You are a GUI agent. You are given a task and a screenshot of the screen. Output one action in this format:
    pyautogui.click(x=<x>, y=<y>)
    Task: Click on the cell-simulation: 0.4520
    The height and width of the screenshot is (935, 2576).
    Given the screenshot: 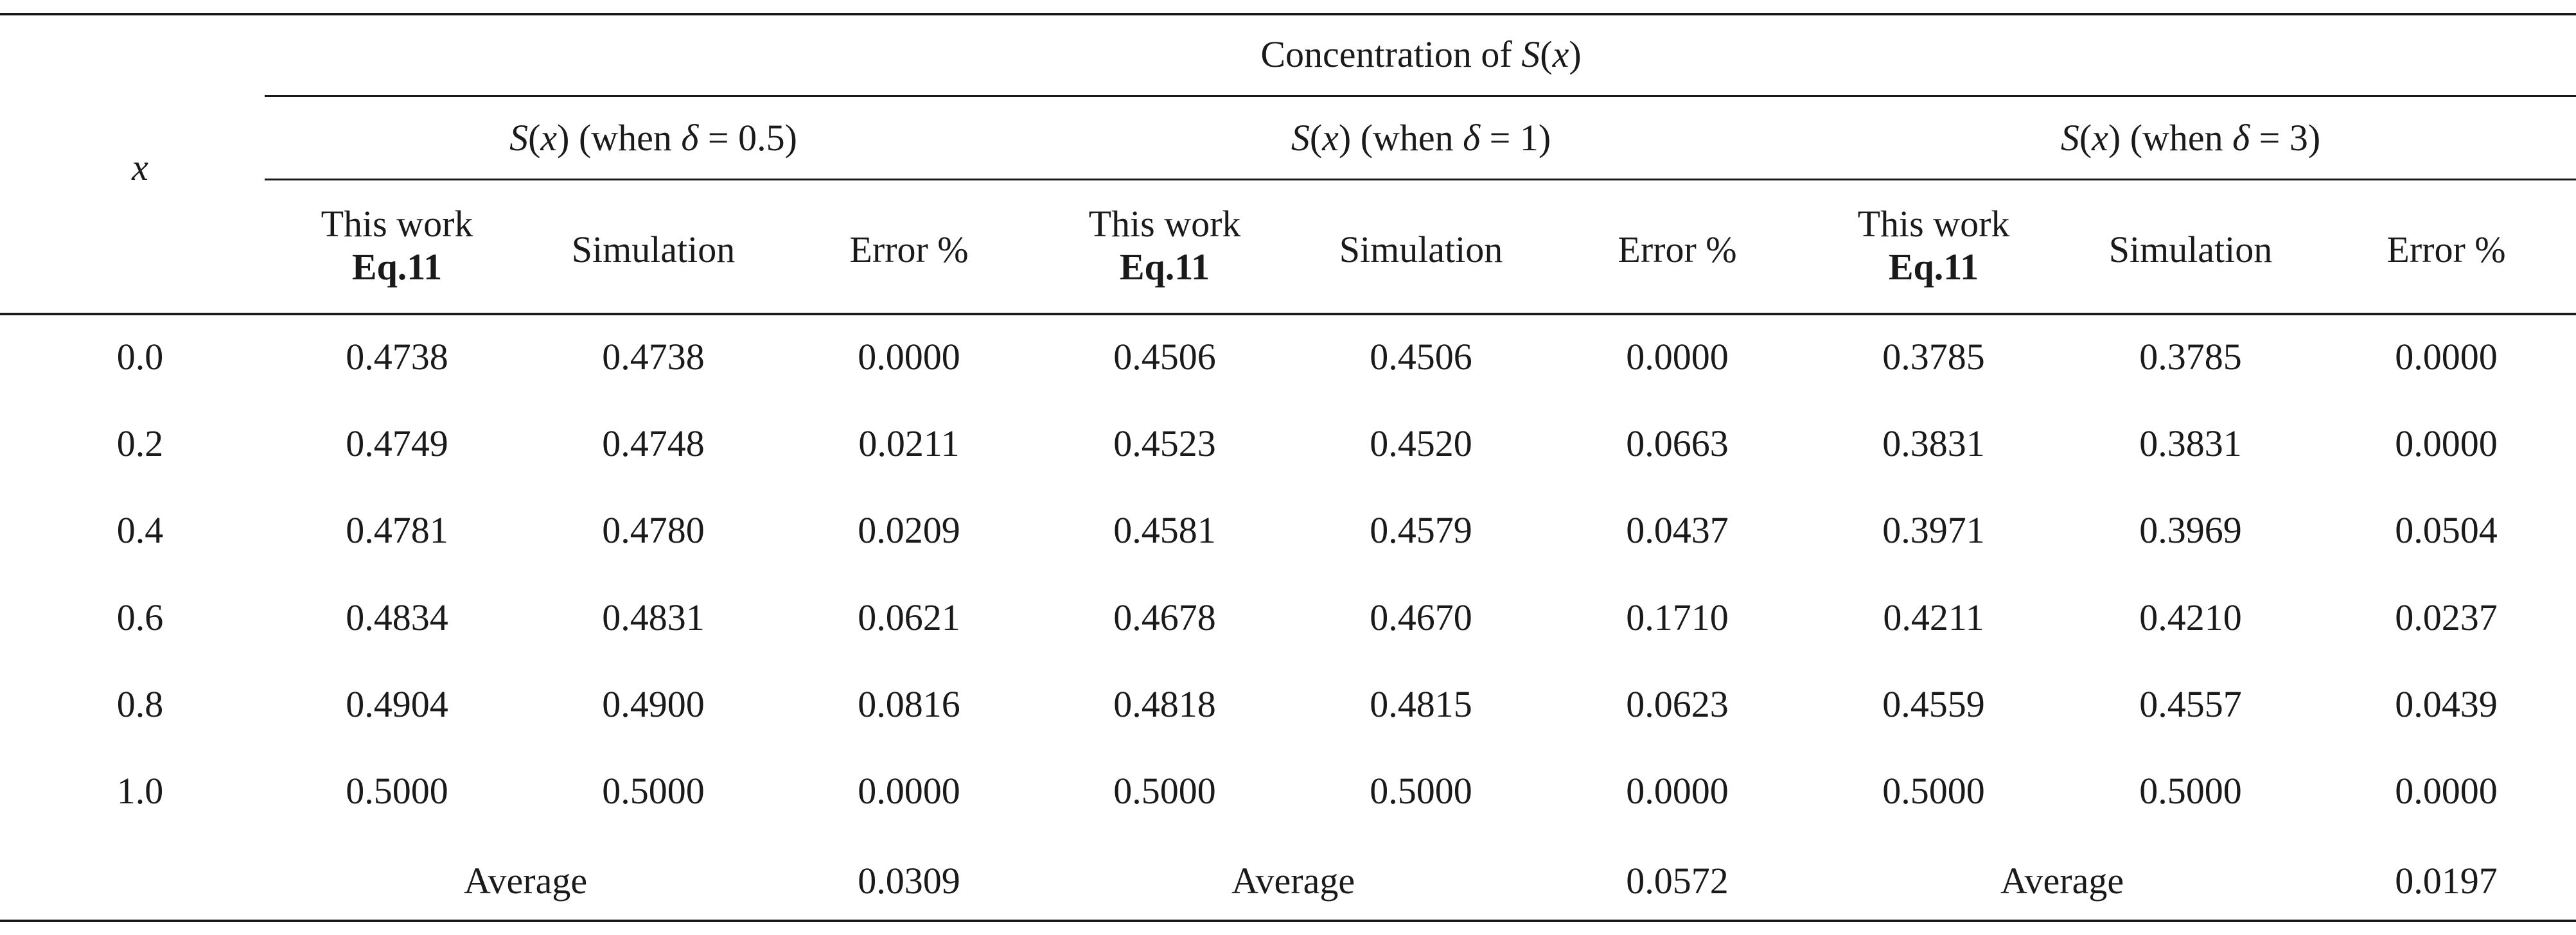 What is the action you would take?
    pyautogui.click(x=1421, y=444)
    